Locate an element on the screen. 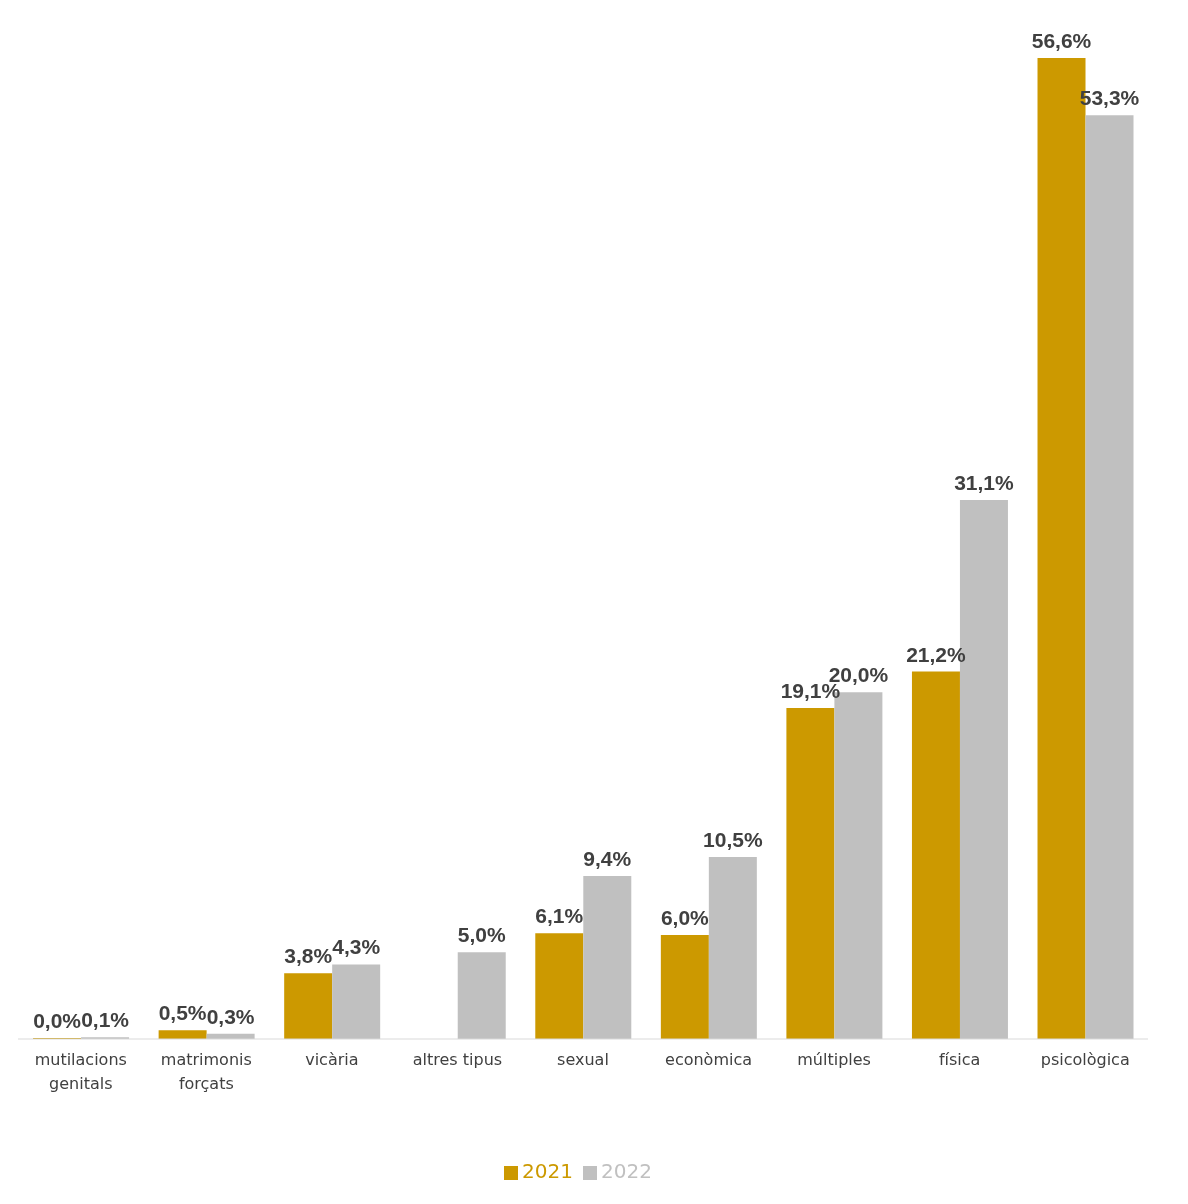 This screenshot has width=1188, height=1204. data-label: 0,0% is located at coordinates (57, 1020).